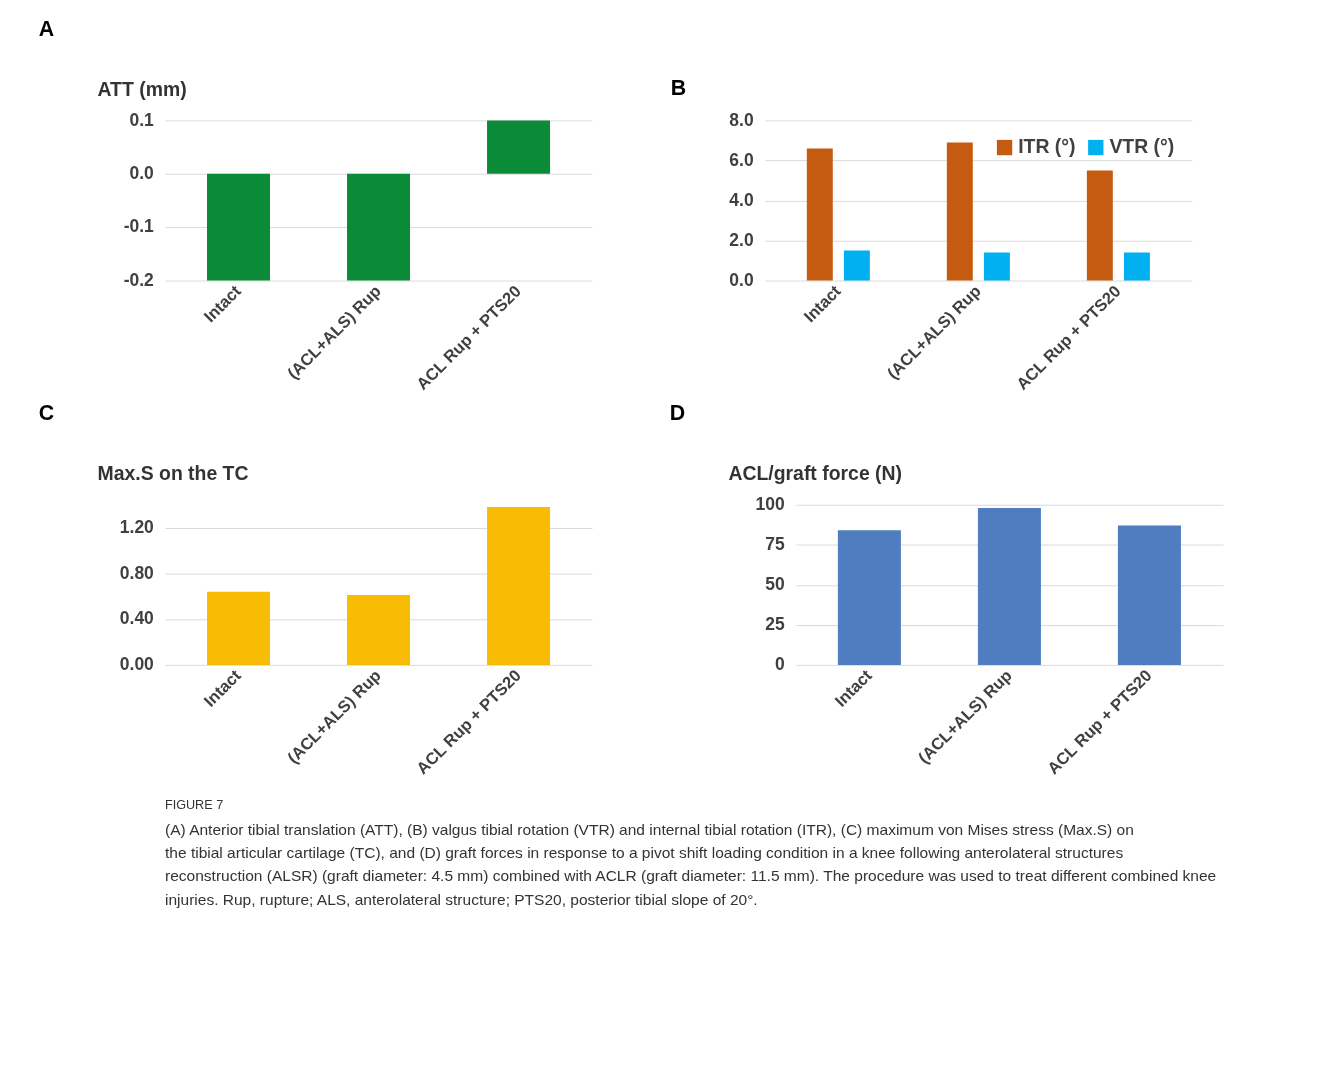 This screenshot has width=1320, height=1090. I want to click on chart-title: B, so click(678, 88).